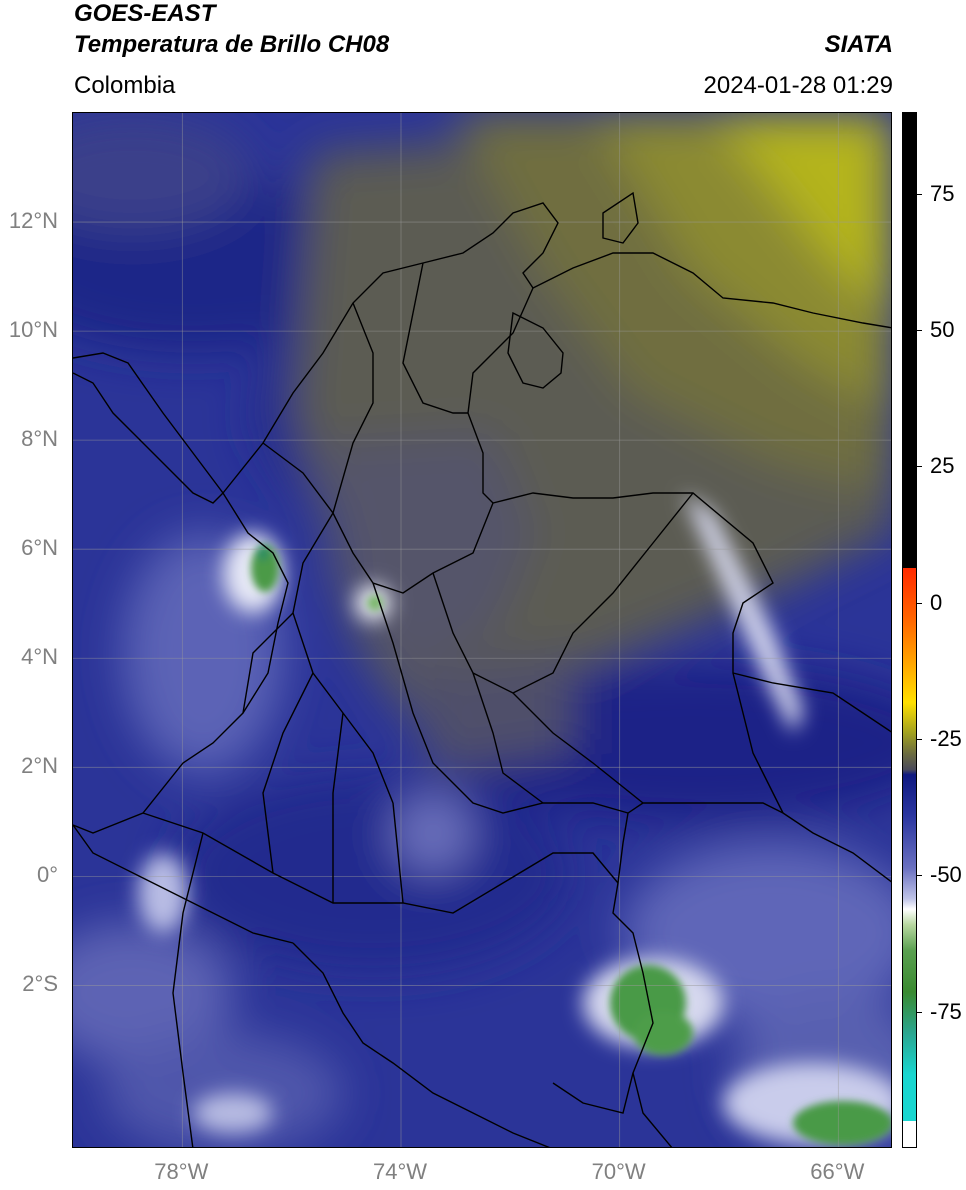  I want to click on timestamp-label: 2024-01-28 01:29, so click(798, 85).